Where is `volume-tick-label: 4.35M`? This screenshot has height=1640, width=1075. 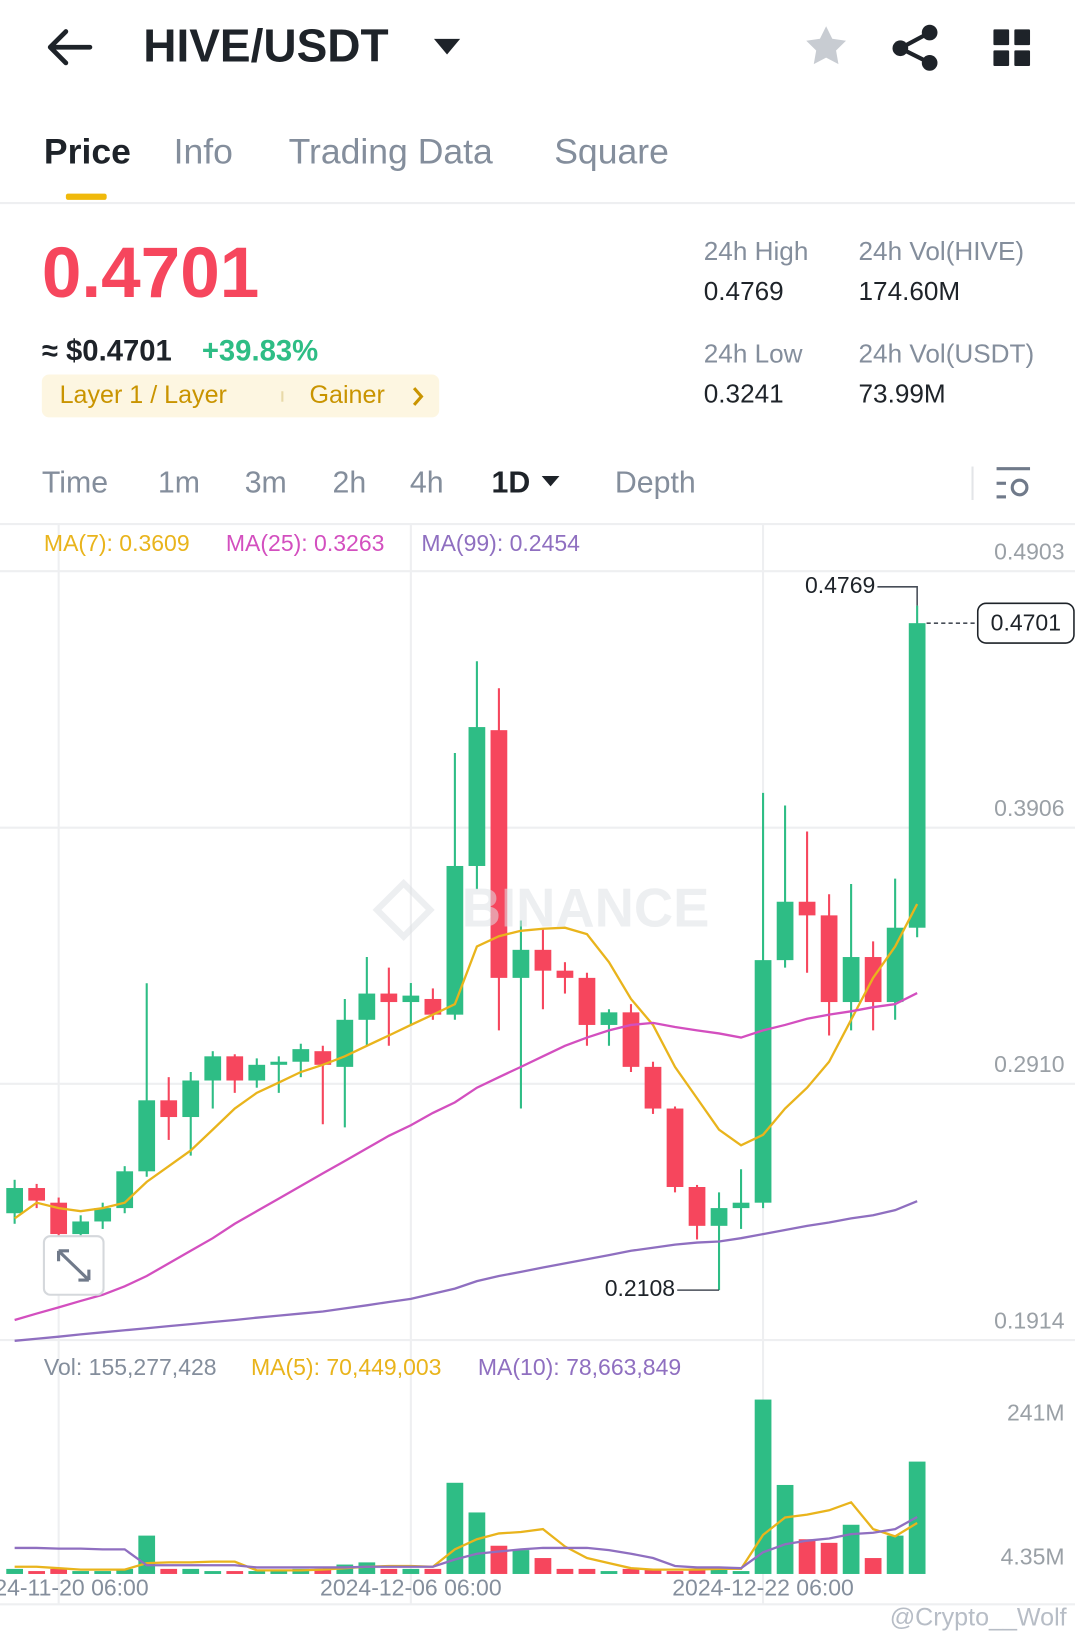 volume-tick-label: 4.35M is located at coordinates (1033, 1556).